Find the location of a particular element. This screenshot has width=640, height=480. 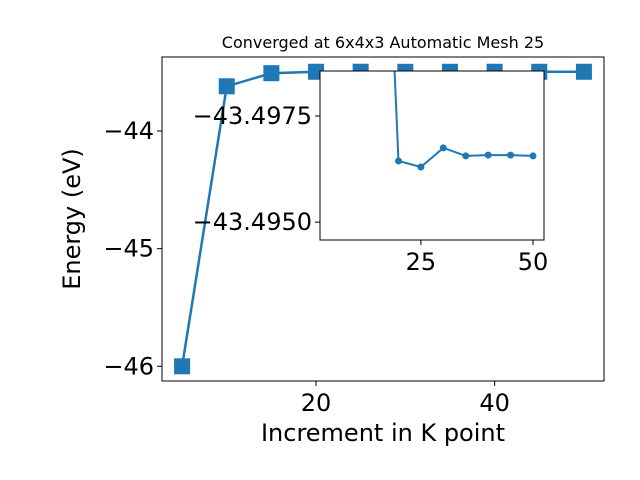

x-axis-label: Increment in K point is located at coordinates (383, 433).